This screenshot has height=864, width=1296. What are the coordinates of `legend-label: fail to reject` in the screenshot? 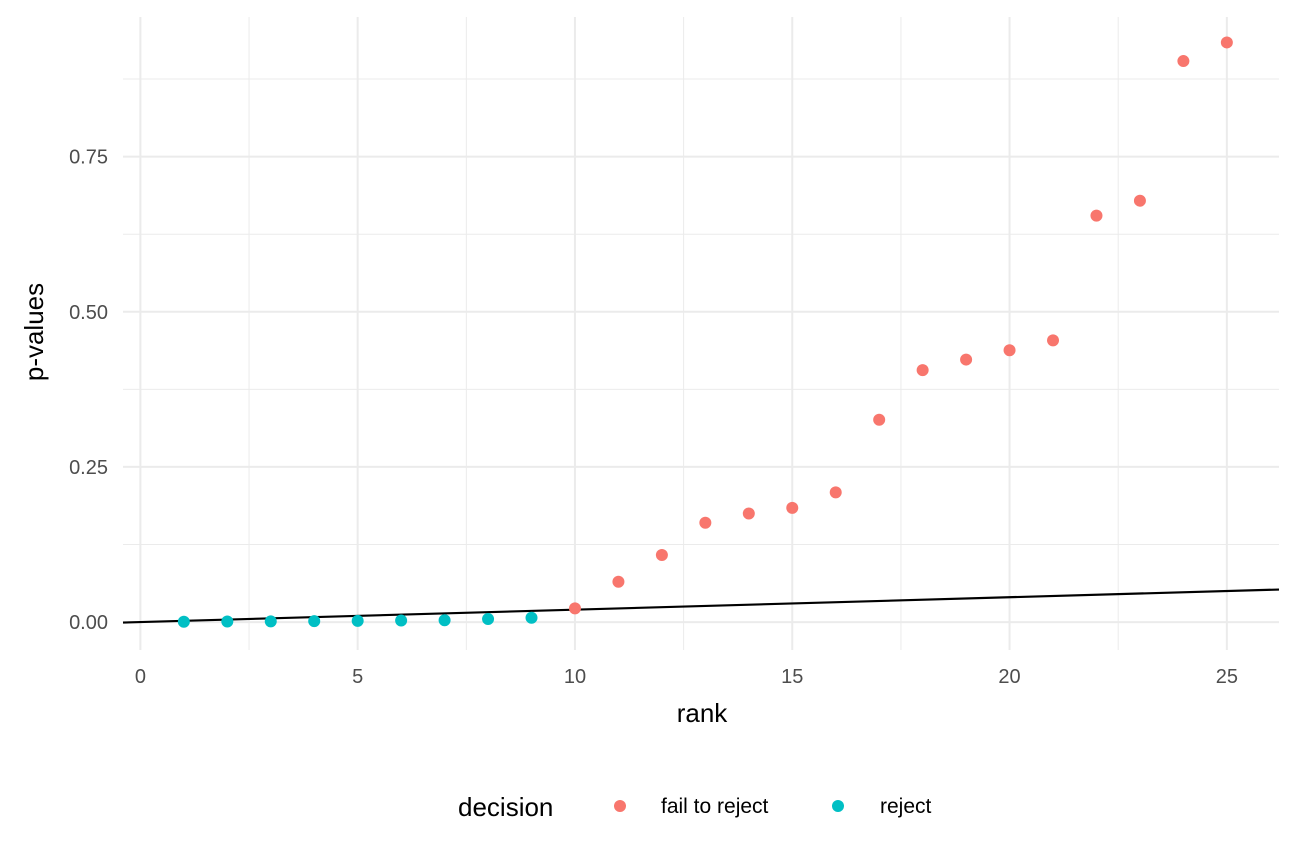 It's located at (715, 806).